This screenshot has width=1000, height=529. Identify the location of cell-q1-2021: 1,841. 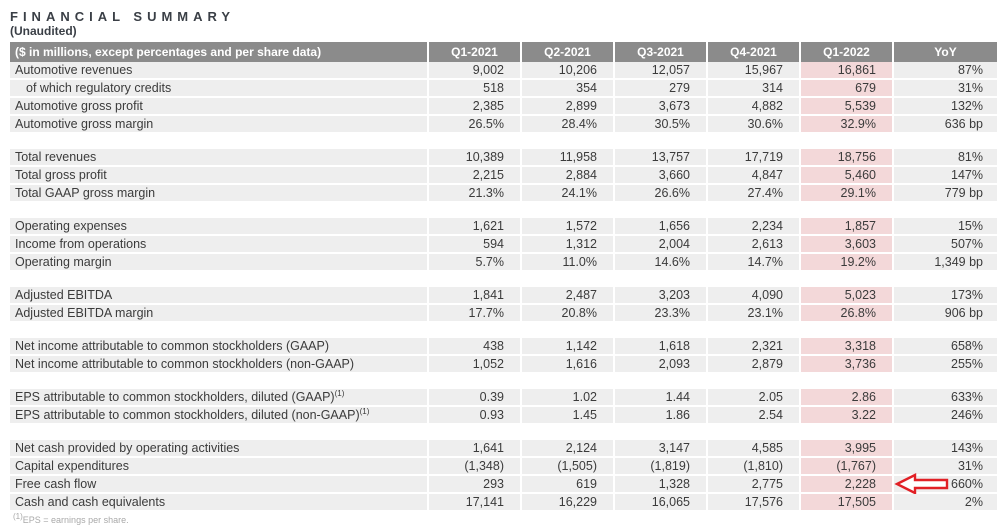
(475, 296).